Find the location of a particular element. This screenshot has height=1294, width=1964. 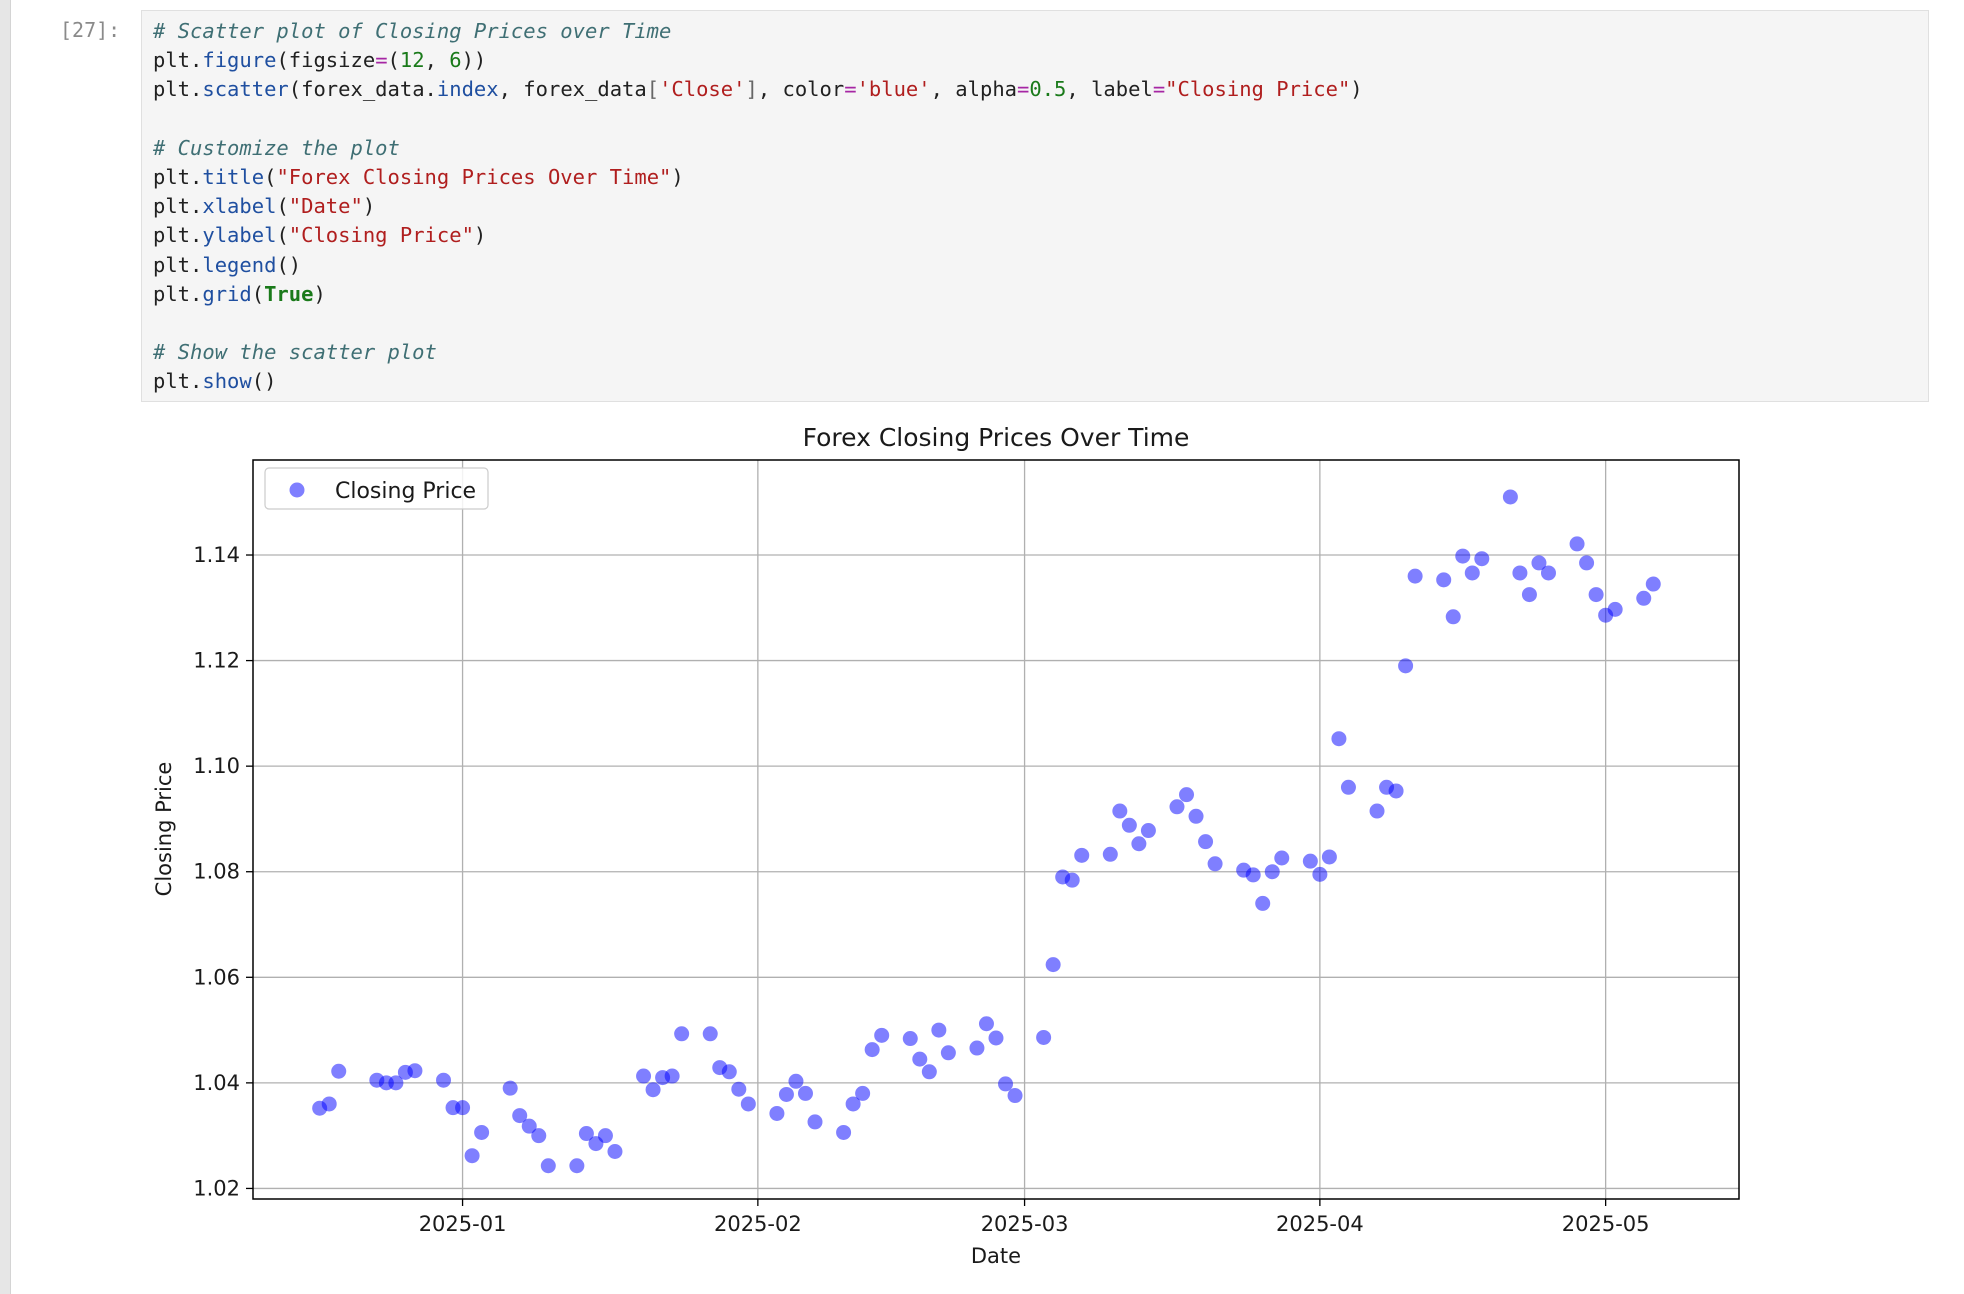

code-token: True is located at coordinates (289, 293).